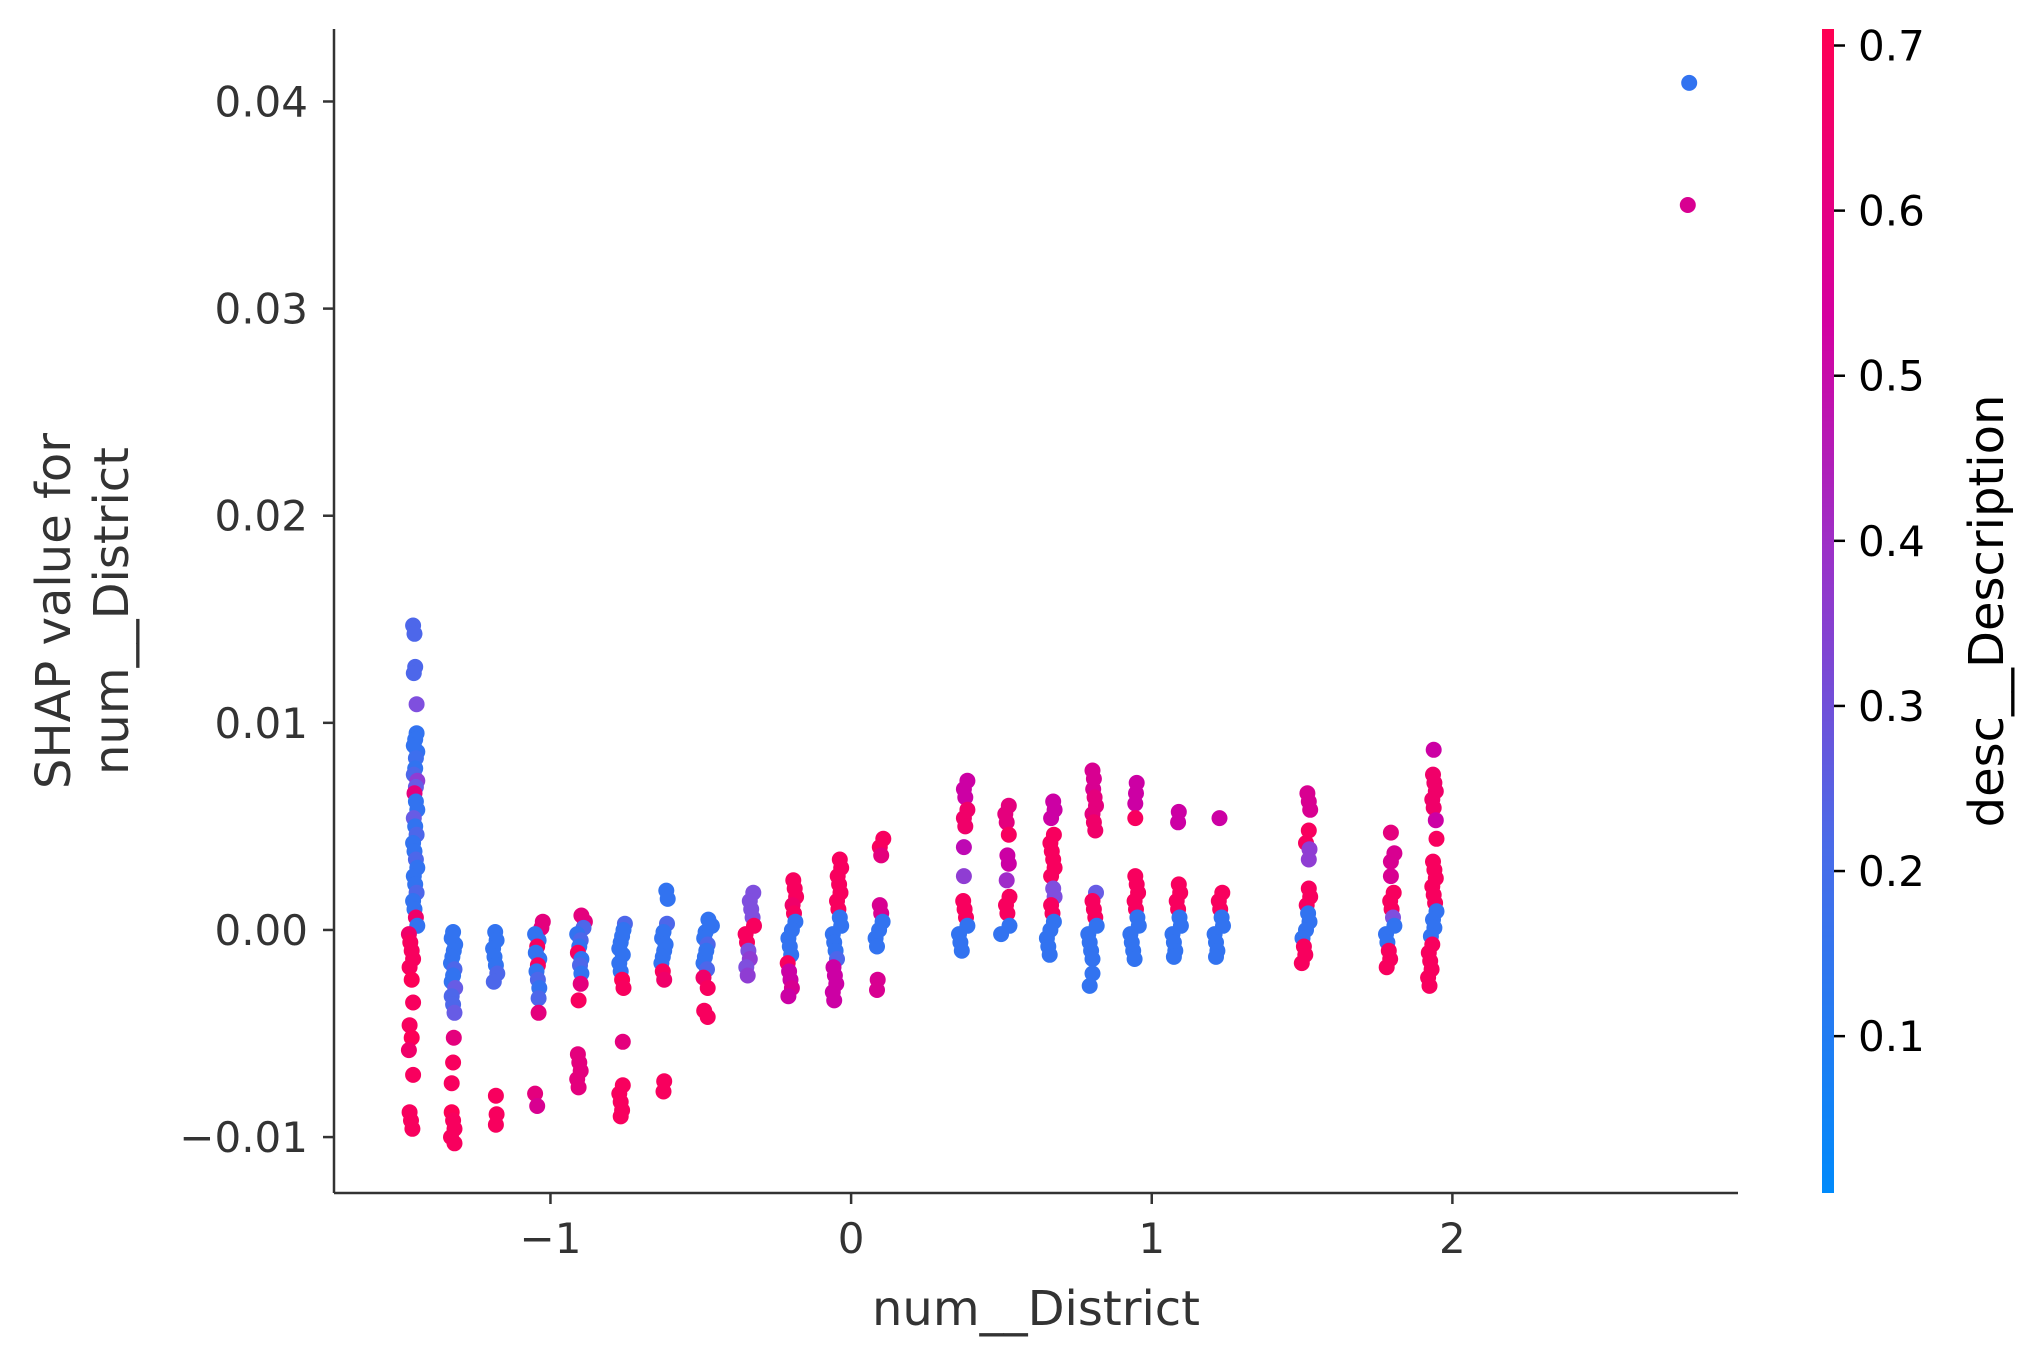  What do you see at coordinates (1987, 611) in the screenshot?
I see `colorbar-label: desc__Description` at bounding box center [1987, 611].